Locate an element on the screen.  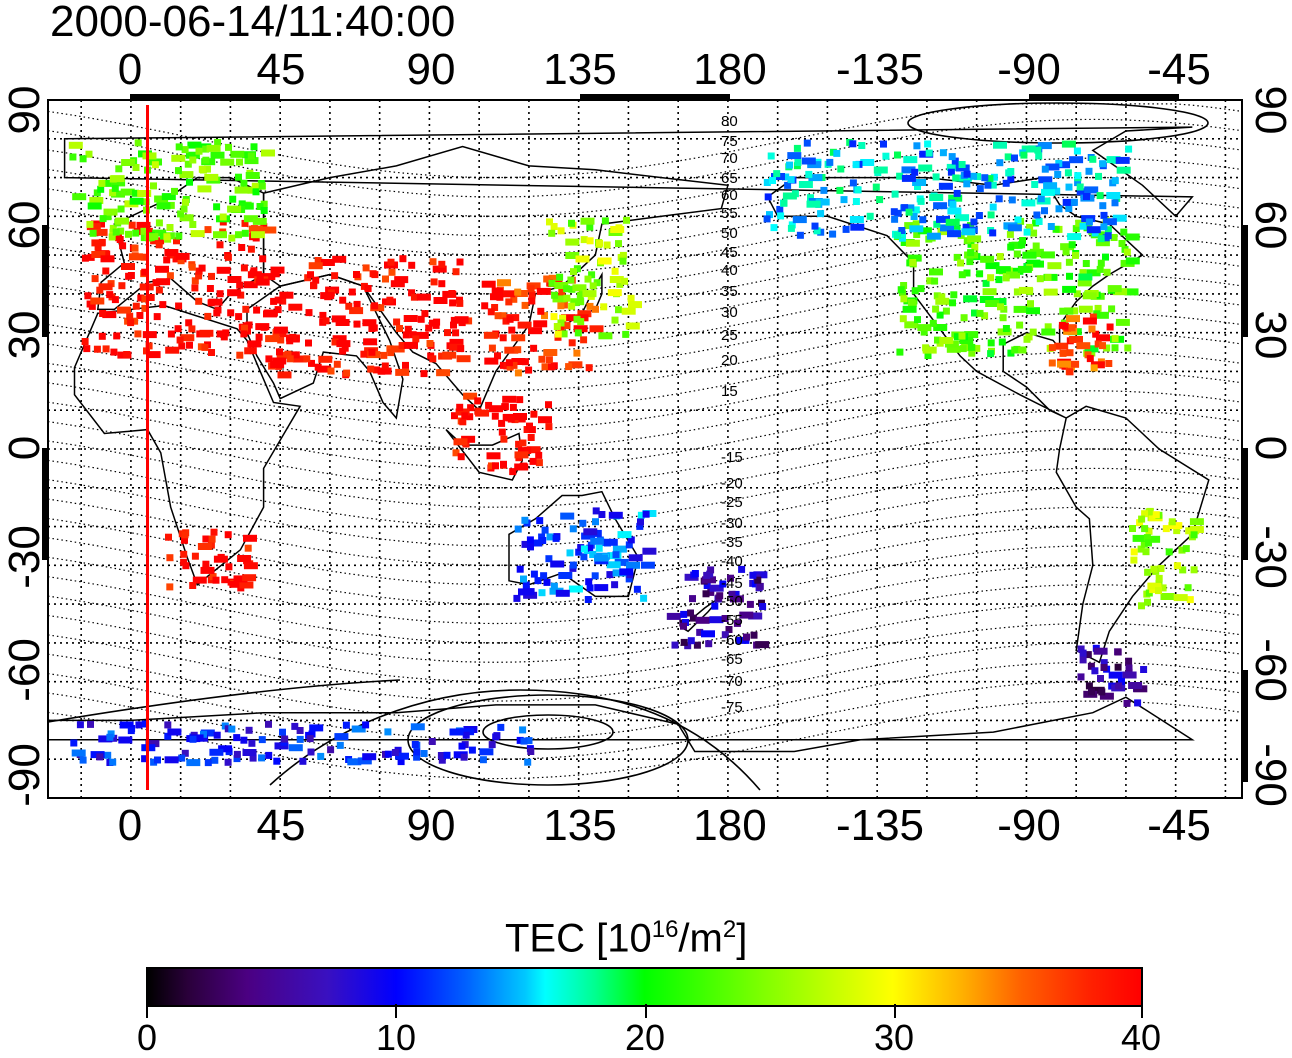
right-edge-bar is located at coordinates (1245, 504).